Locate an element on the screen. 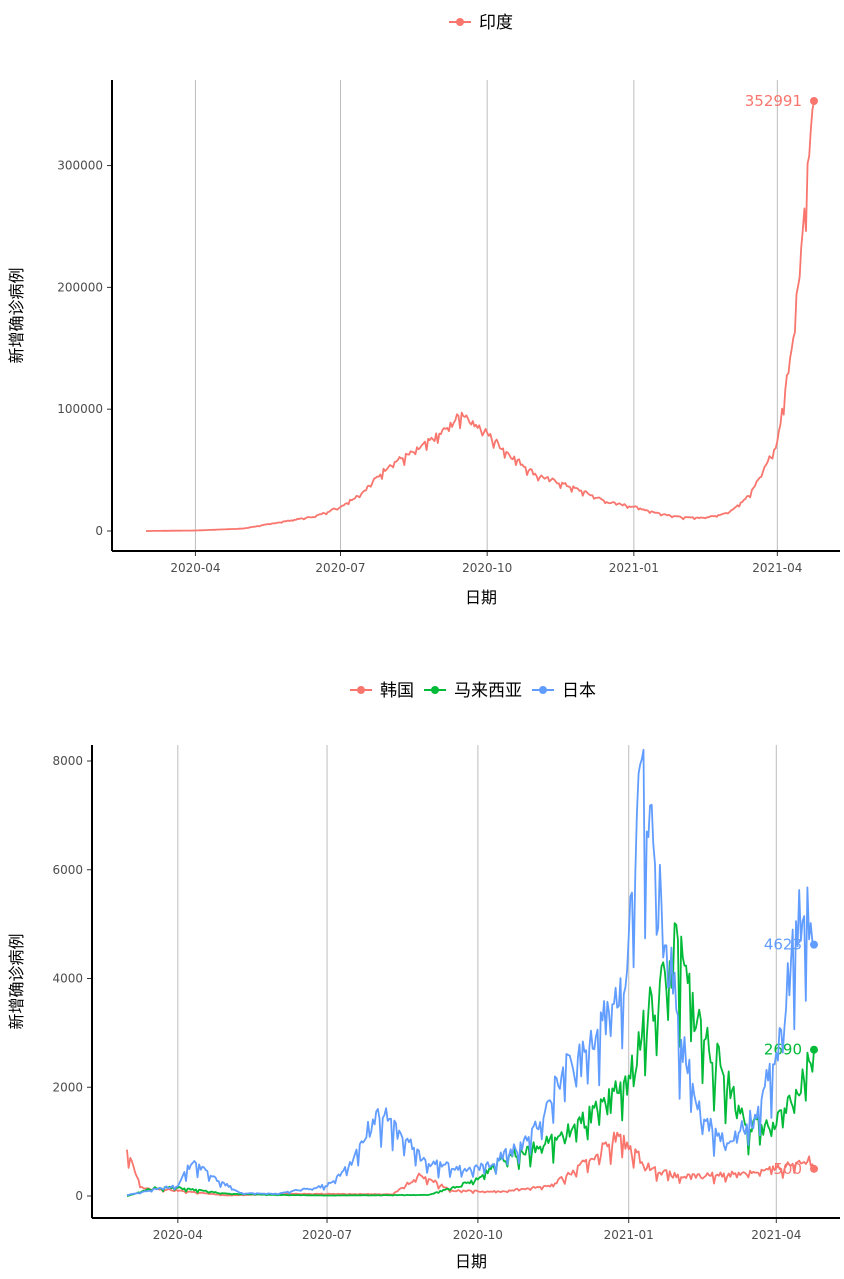  legend-label: 印度 is located at coordinates (496, 23).